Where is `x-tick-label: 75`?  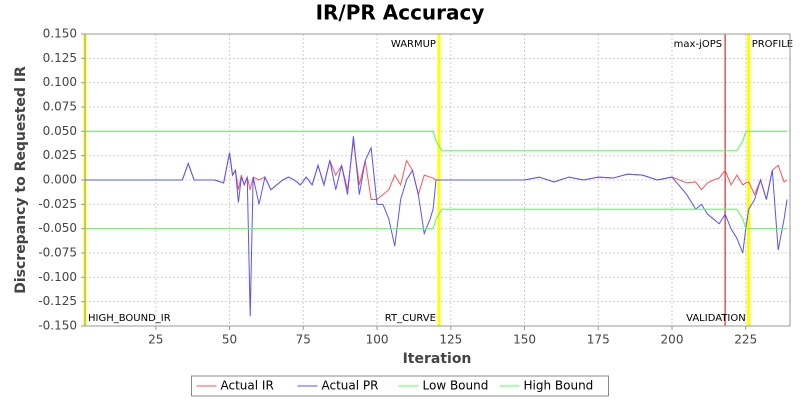 x-tick-label: 75 is located at coordinates (303, 340).